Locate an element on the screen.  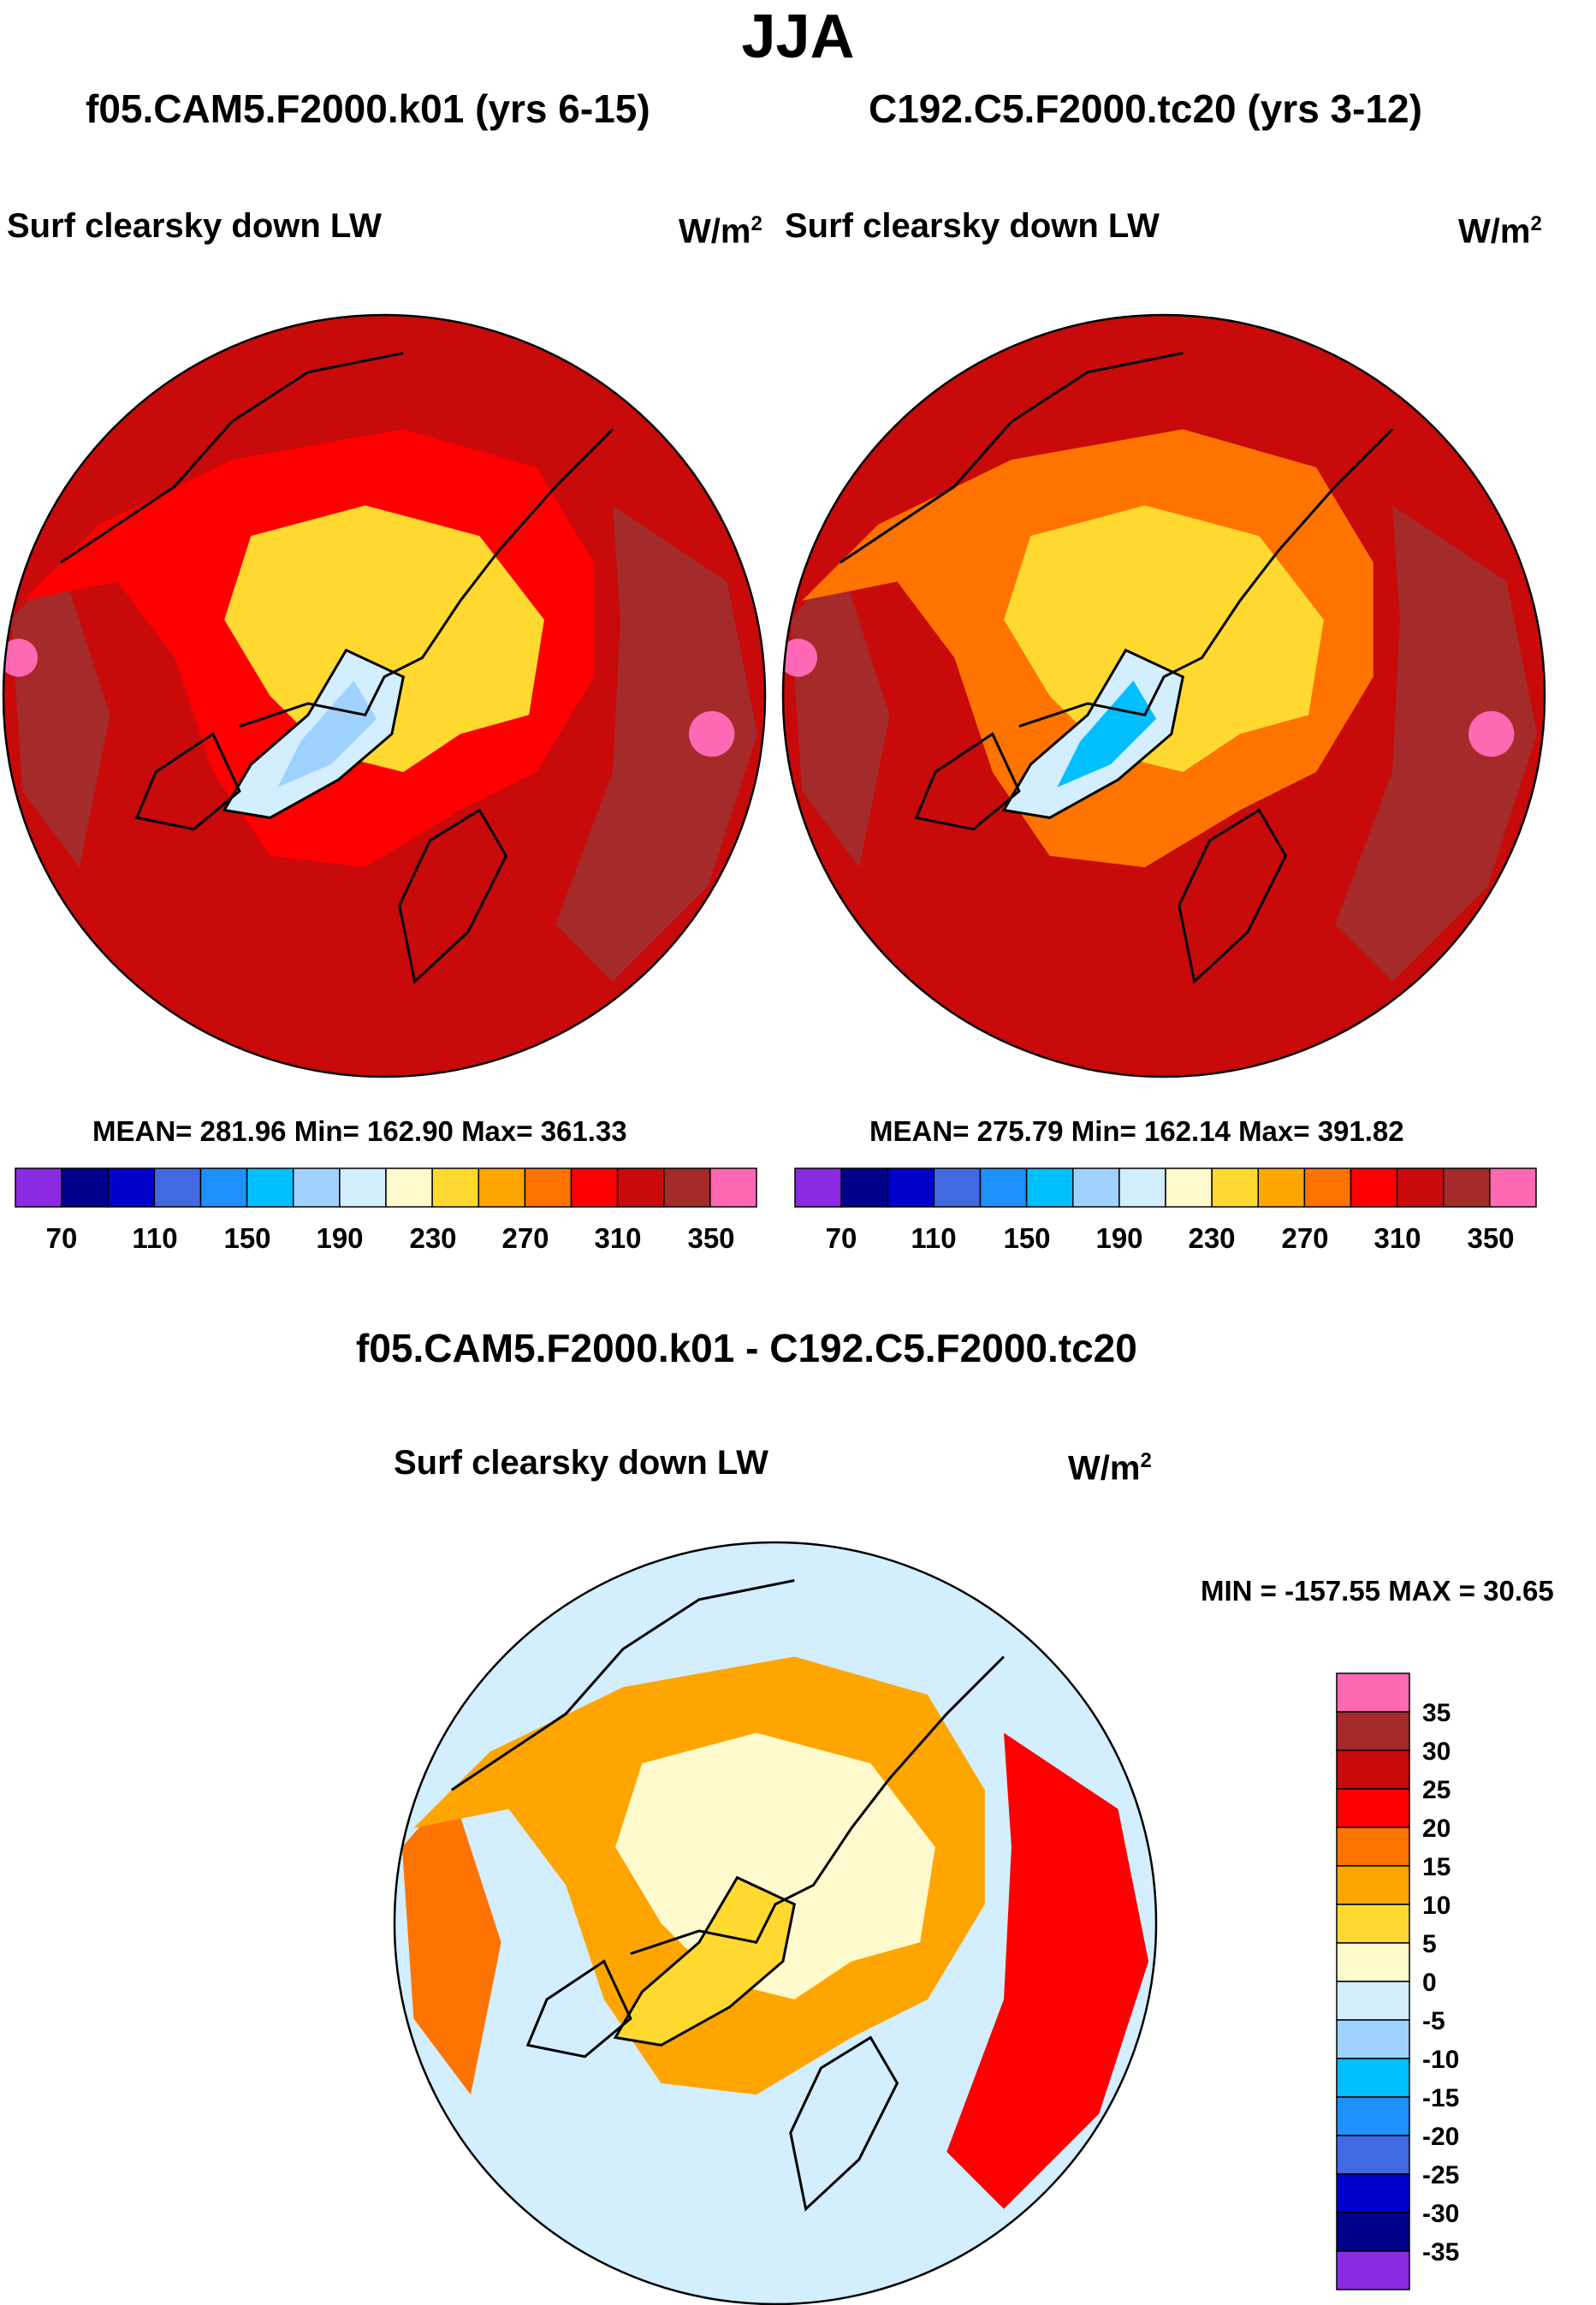
right-map-stats: MEAN= 275.79 Min= 162.14 Max= 391.82 is located at coordinates (1136, 1131).